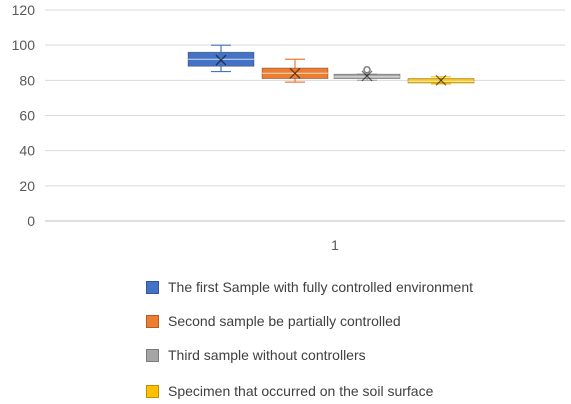 Image resolution: width=571 pixels, height=404 pixels. What do you see at coordinates (24, 45) in the screenshot?
I see `y-tick-label: 100` at bounding box center [24, 45].